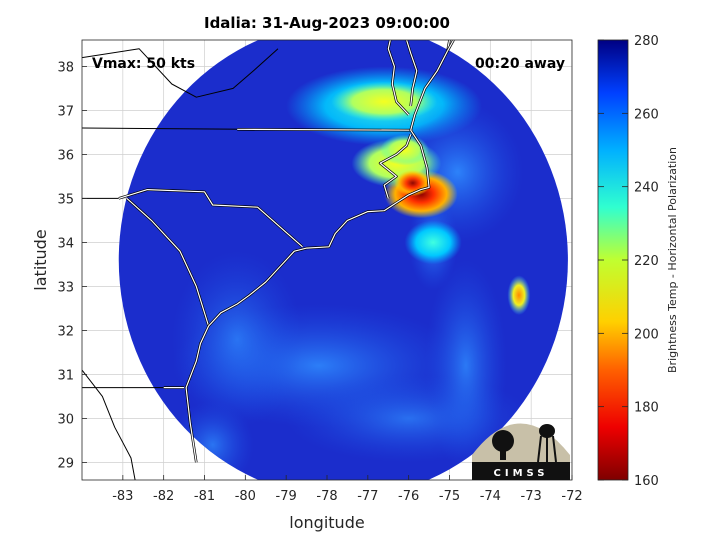 This screenshot has width=720, height=540. Describe the element at coordinates (65, 331) in the screenshot. I see `y-tick-label: 32` at that location.